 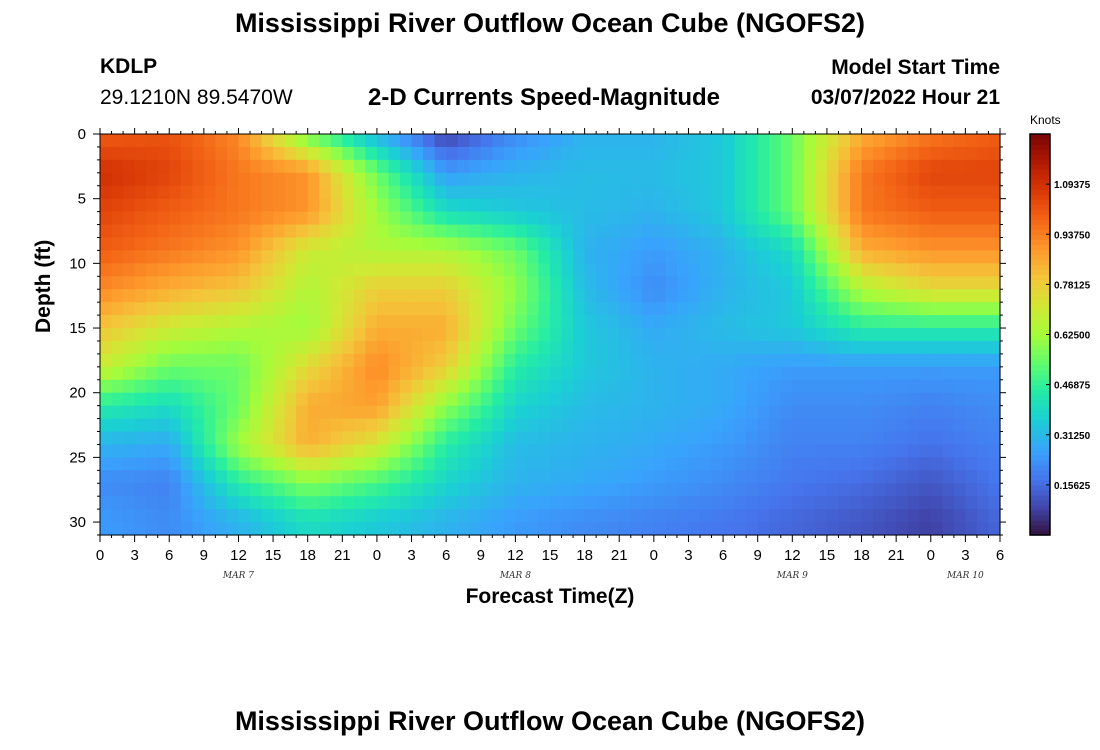 What do you see at coordinates (1000, 555) in the screenshot?
I see `x-tick-label: 6` at bounding box center [1000, 555].